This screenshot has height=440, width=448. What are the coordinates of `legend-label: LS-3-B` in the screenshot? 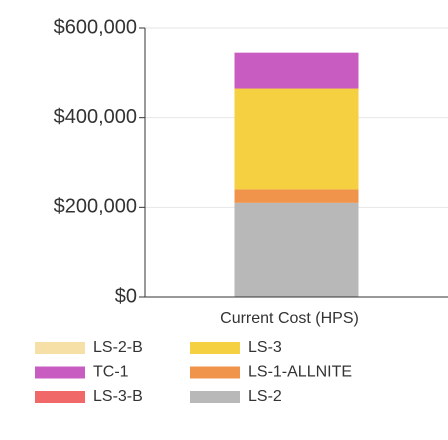 It's located at (118, 396).